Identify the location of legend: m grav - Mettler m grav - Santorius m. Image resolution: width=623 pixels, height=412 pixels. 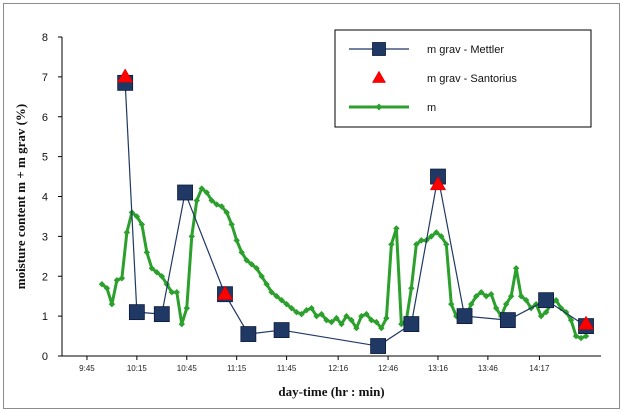
(463, 78).